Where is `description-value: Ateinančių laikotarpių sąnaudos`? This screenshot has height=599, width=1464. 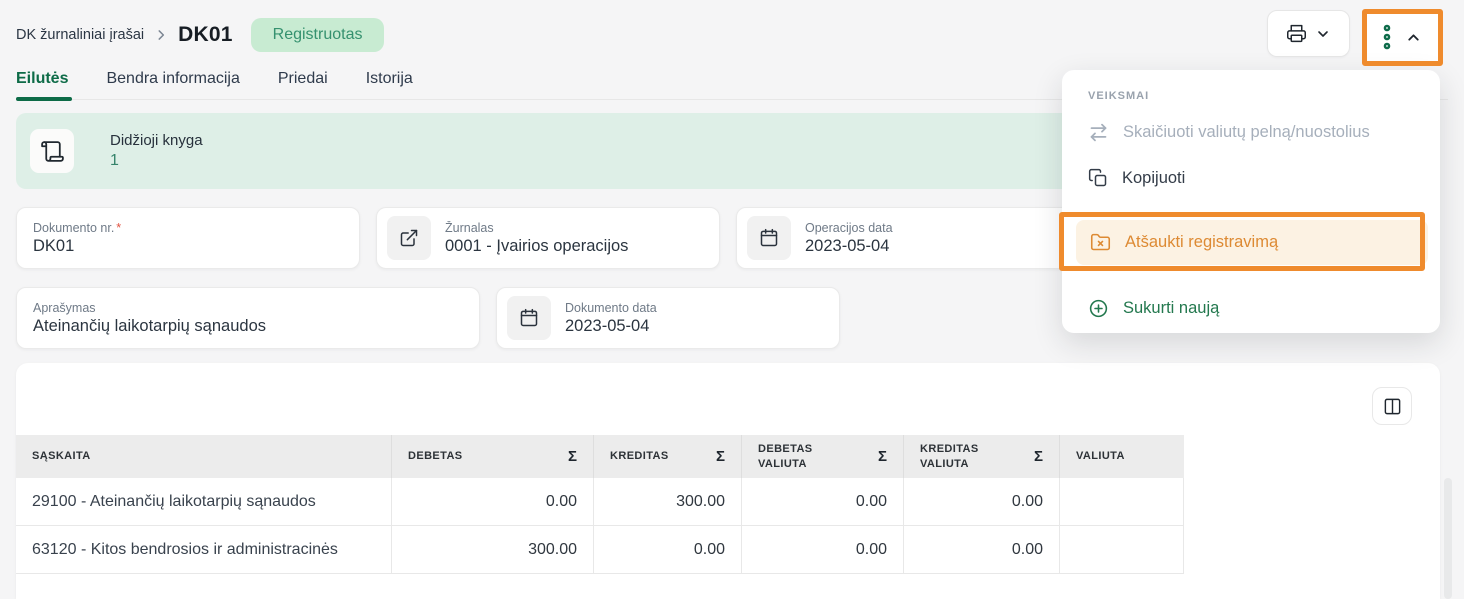 description-value: Ateinančių laikotarpių sąnaudos is located at coordinates (149, 325).